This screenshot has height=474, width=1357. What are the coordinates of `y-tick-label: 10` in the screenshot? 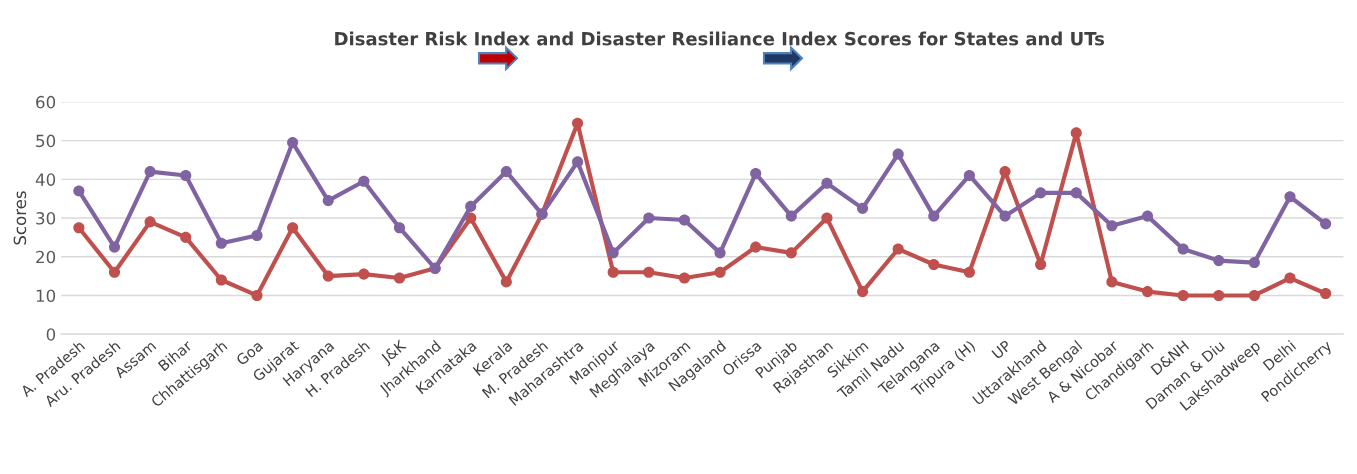 It's located at (46, 296).